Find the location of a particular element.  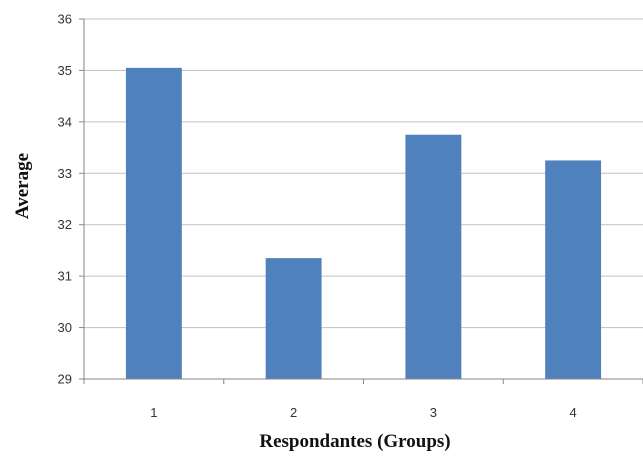

x-axis-title: Respondantes (Groups) is located at coordinates (354, 441).